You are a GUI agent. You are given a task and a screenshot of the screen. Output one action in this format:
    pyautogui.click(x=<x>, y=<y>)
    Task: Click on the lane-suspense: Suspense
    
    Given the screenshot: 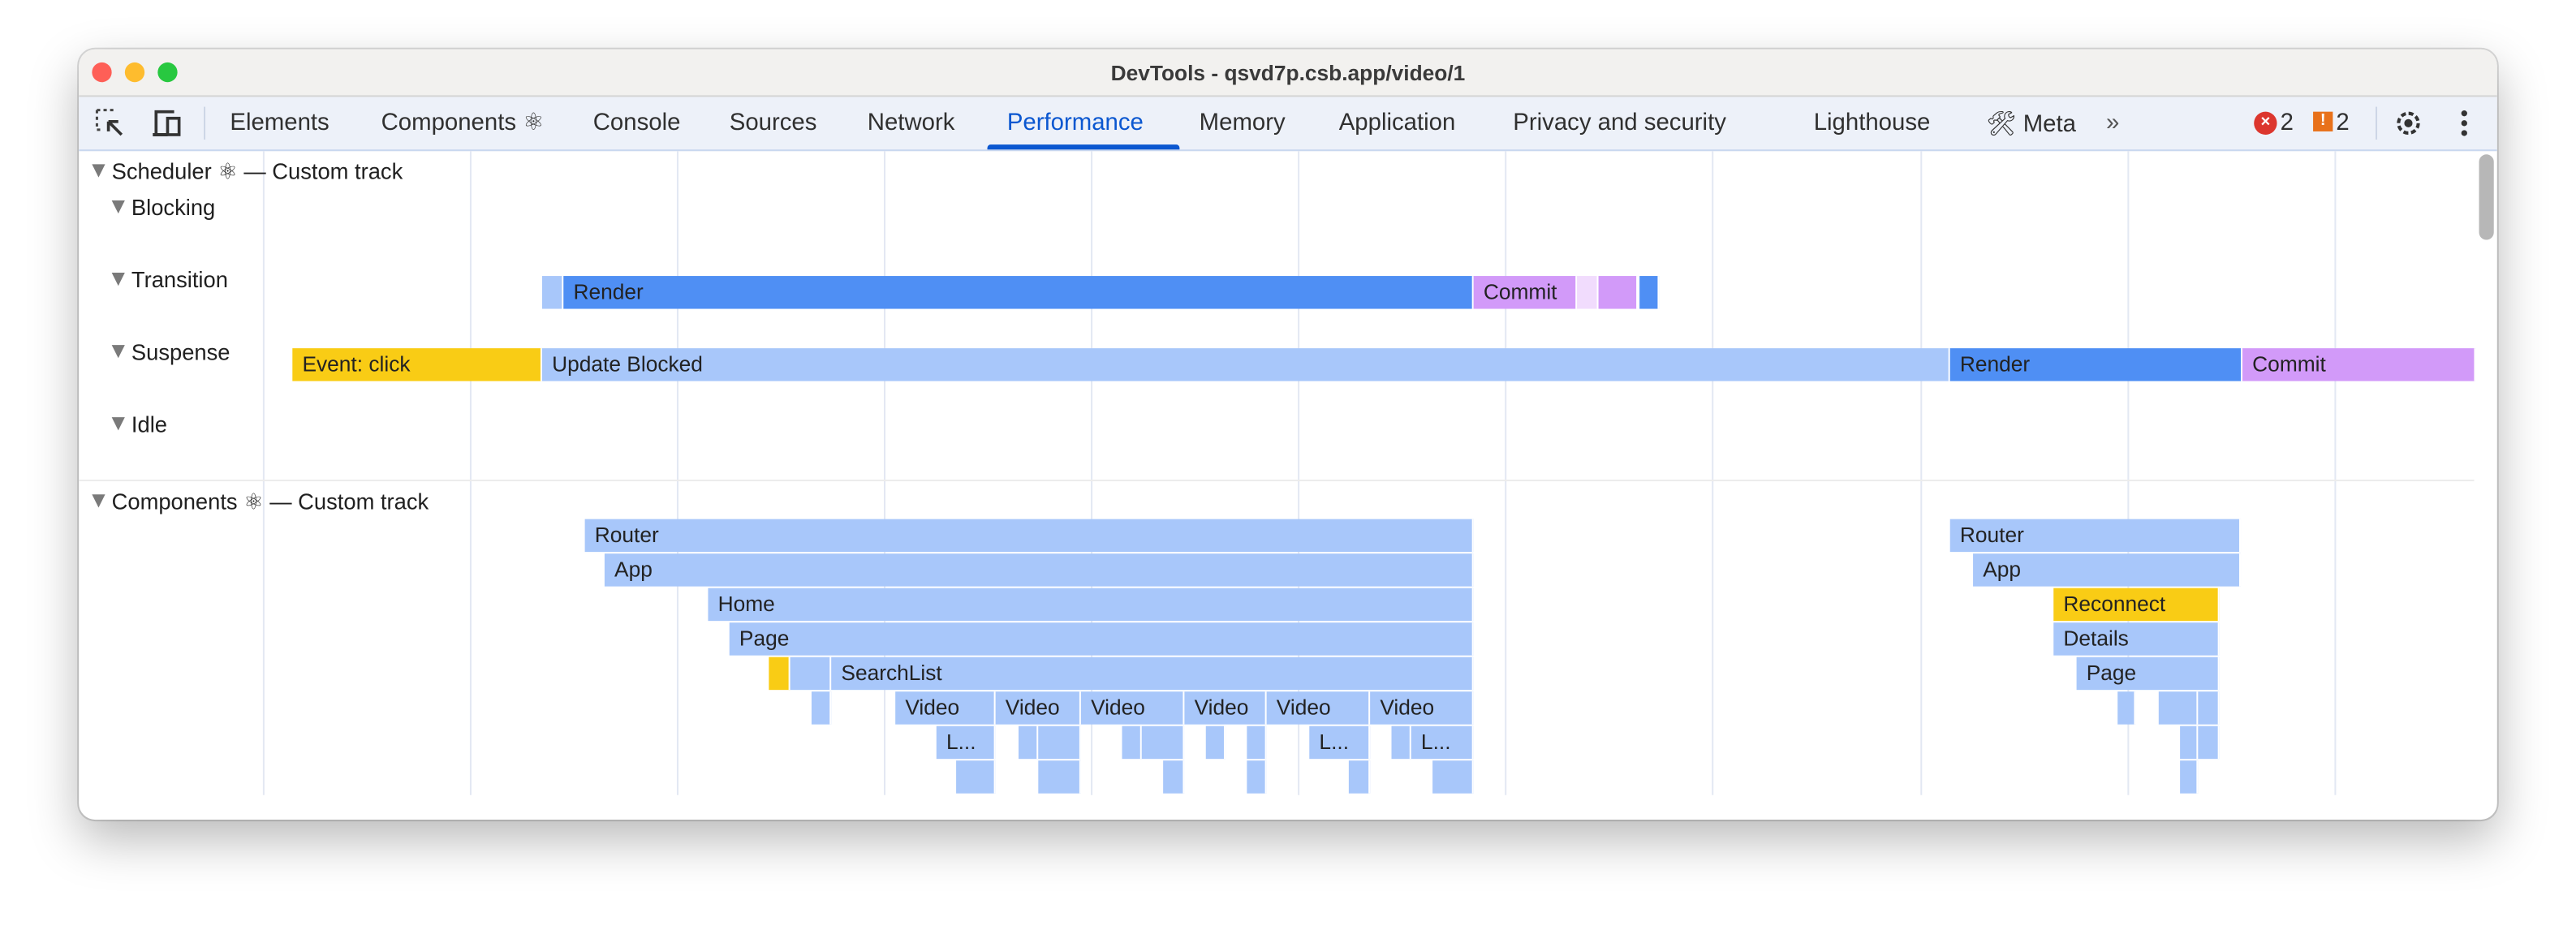 What is the action you would take?
    pyautogui.click(x=171, y=352)
    